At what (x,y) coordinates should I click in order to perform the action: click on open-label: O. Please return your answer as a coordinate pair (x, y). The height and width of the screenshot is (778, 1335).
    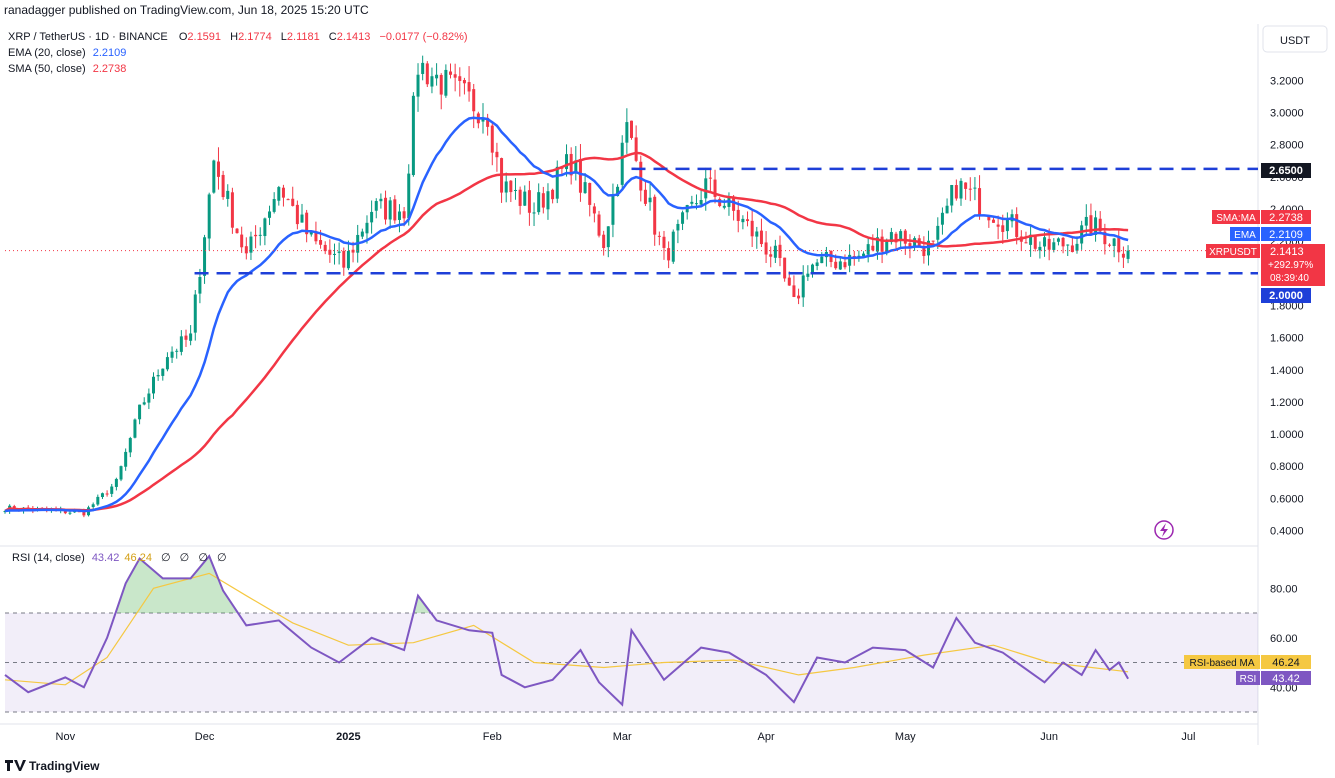
    Looking at the image, I should click on (183, 37).